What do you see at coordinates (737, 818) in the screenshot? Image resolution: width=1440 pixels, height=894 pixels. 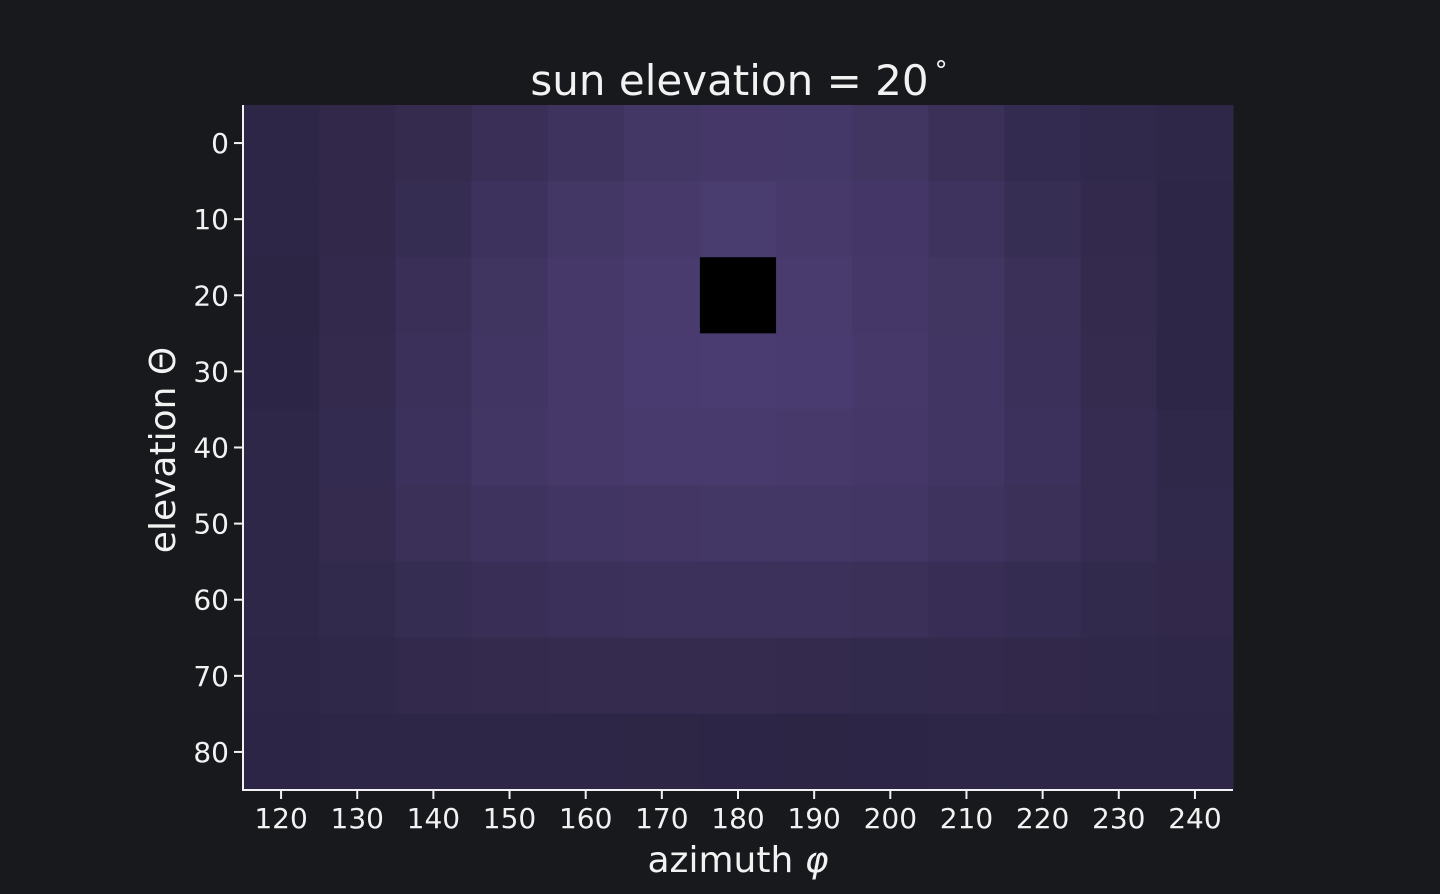 I see `x-tick-label: 180` at bounding box center [737, 818].